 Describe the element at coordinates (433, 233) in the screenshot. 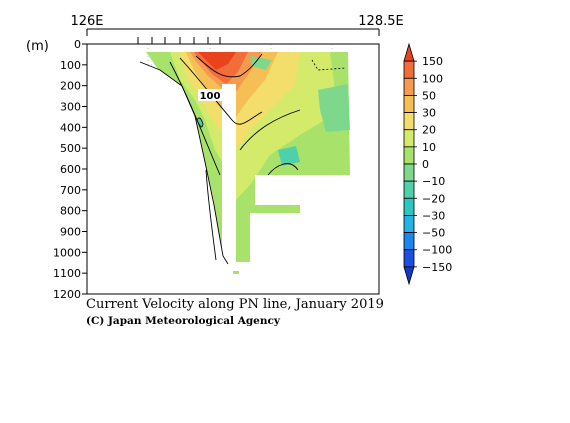

I see `colorbar-label: −50` at that location.